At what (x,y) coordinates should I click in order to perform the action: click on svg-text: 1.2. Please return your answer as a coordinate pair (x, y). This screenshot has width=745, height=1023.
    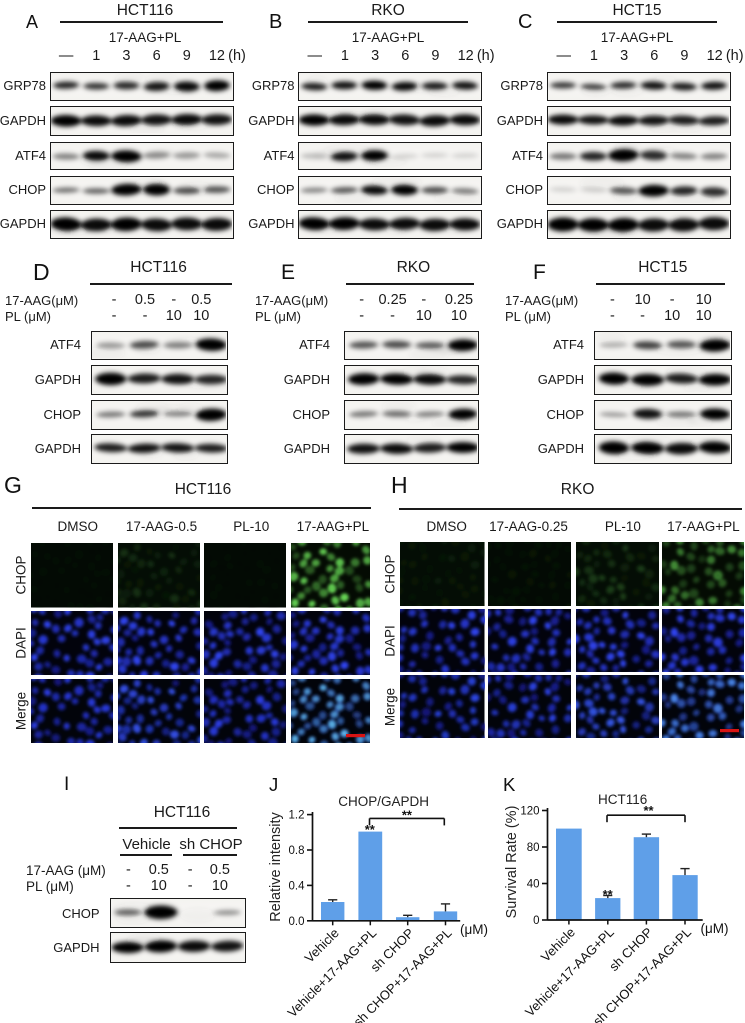
    Looking at the image, I should click on (297, 816).